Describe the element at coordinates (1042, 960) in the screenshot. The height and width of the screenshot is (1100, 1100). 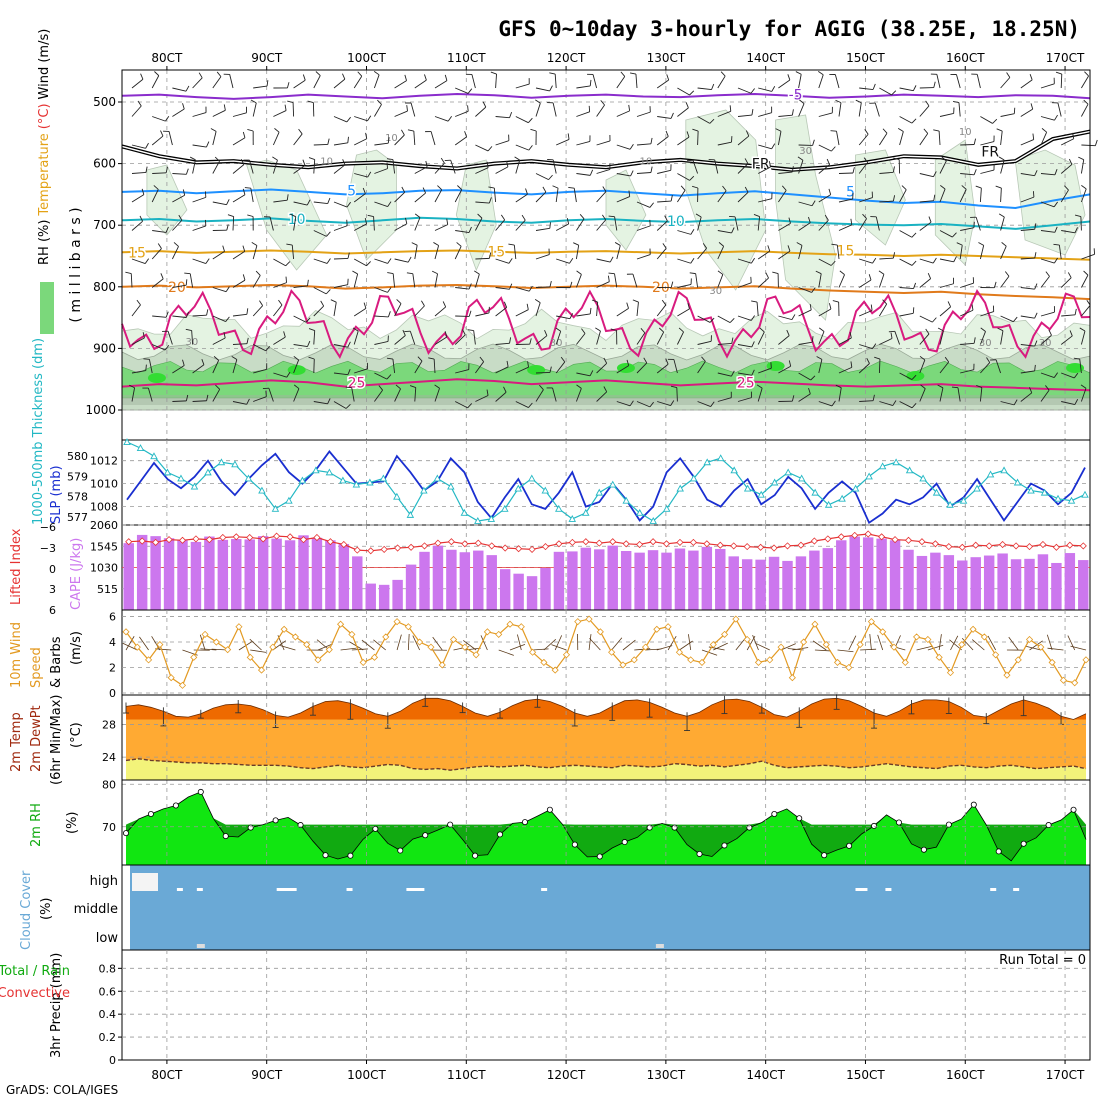
I see `run-total-label: Run Total = 0` at that location.